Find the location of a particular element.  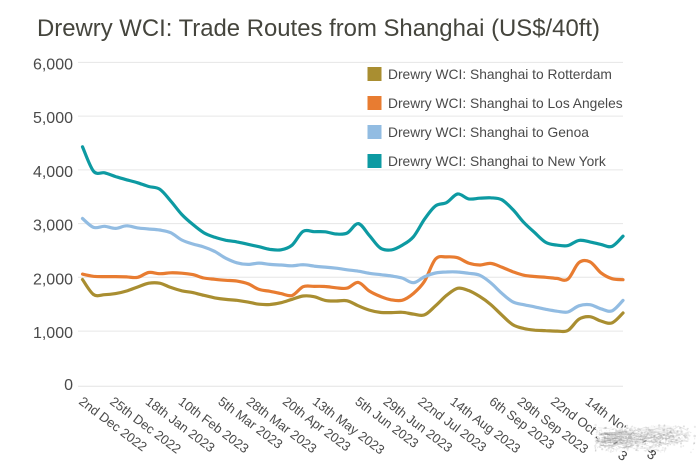

svg-text:Drewry WCI: Shanghai to Rotter: Drewry WCI: Shanghai to Rotterdam is located at coordinates (500, 74).